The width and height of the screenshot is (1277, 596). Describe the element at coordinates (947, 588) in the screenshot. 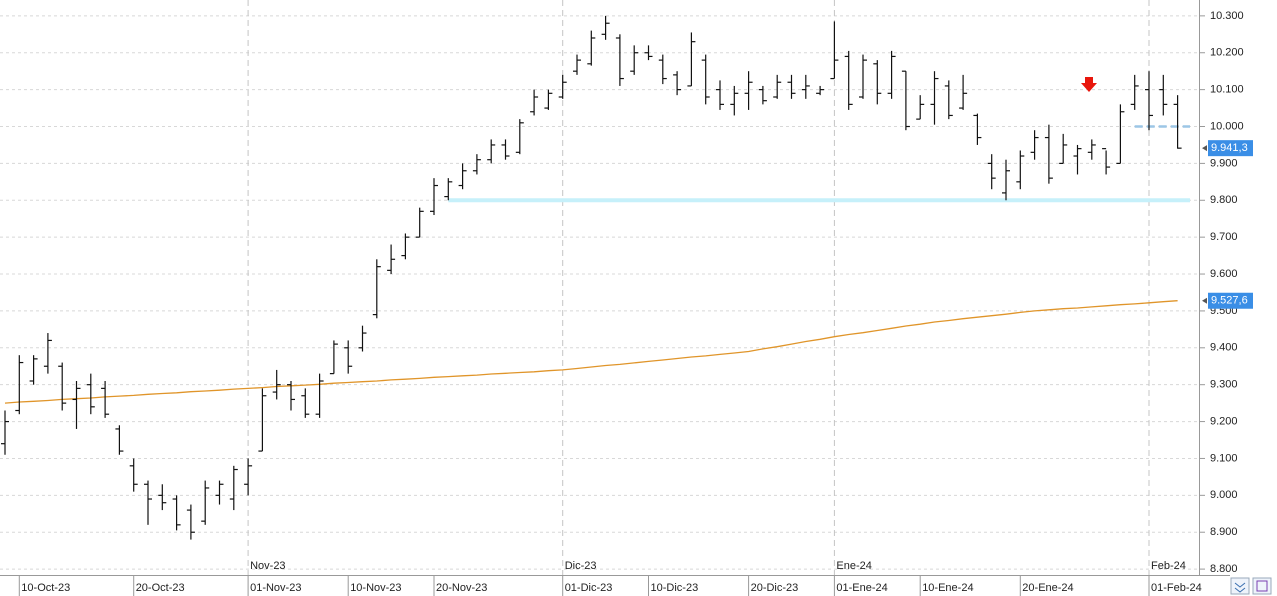

I see `x-tick-label: 10-Ene-24` at that location.